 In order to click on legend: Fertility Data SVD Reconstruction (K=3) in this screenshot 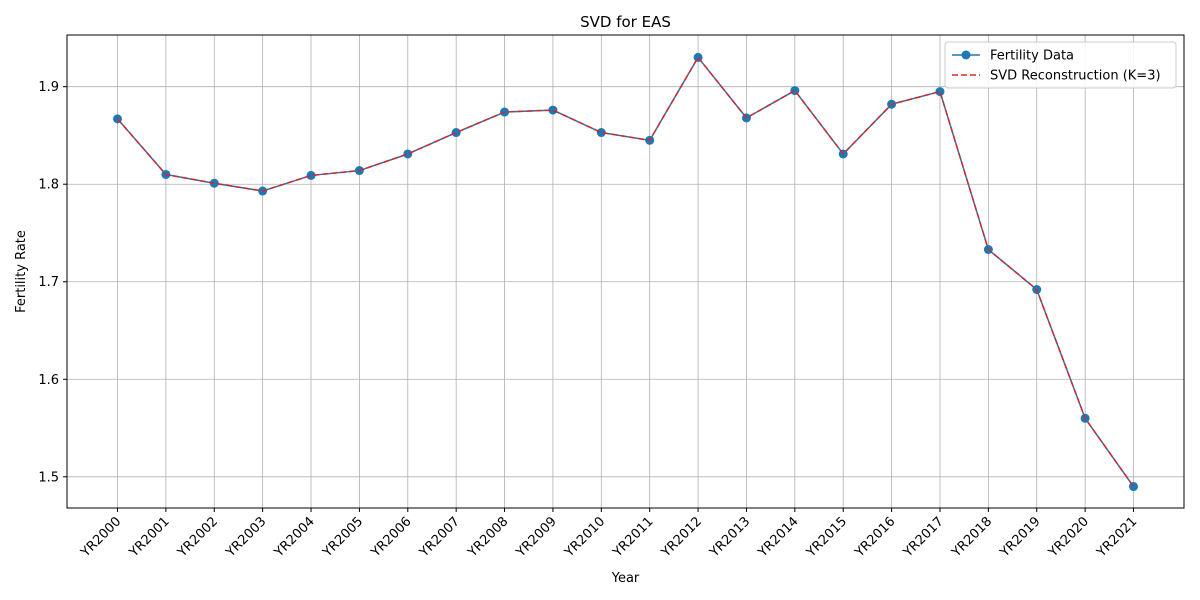, I will do `click(1060, 65)`.